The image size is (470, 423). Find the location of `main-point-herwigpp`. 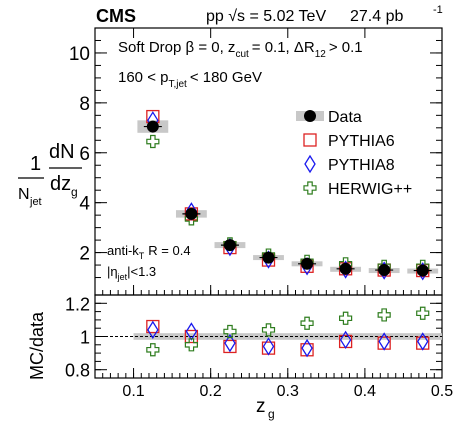

main-point-herwigpp is located at coordinates (153, 141).